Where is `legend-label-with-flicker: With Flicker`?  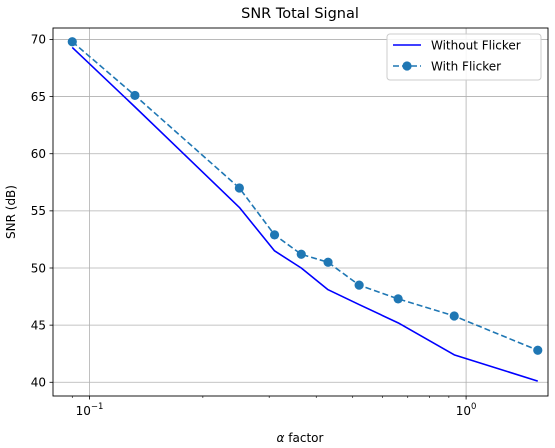 legend-label-with-flicker: With Flicker is located at coordinates (466, 67).